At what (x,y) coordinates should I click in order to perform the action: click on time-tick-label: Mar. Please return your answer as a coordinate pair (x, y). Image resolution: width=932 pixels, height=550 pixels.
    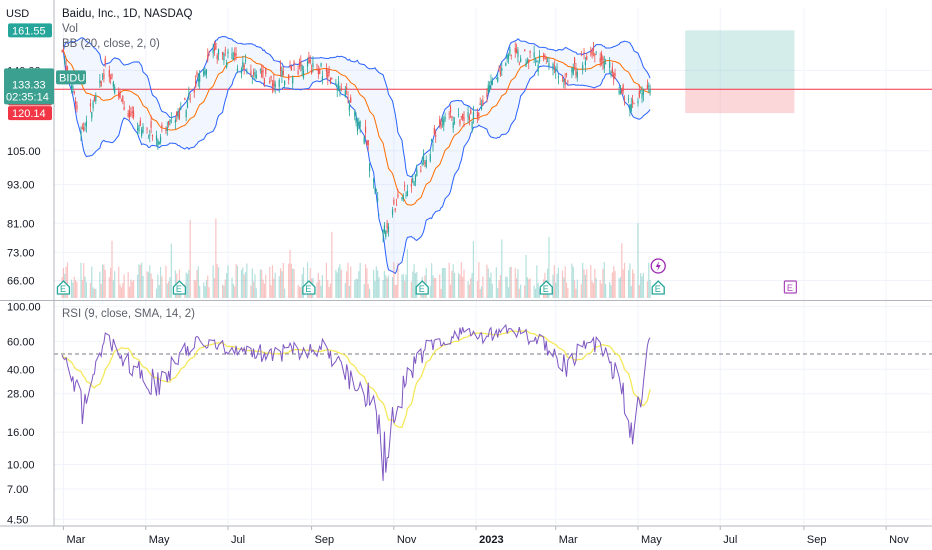
    Looking at the image, I should click on (75, 540).